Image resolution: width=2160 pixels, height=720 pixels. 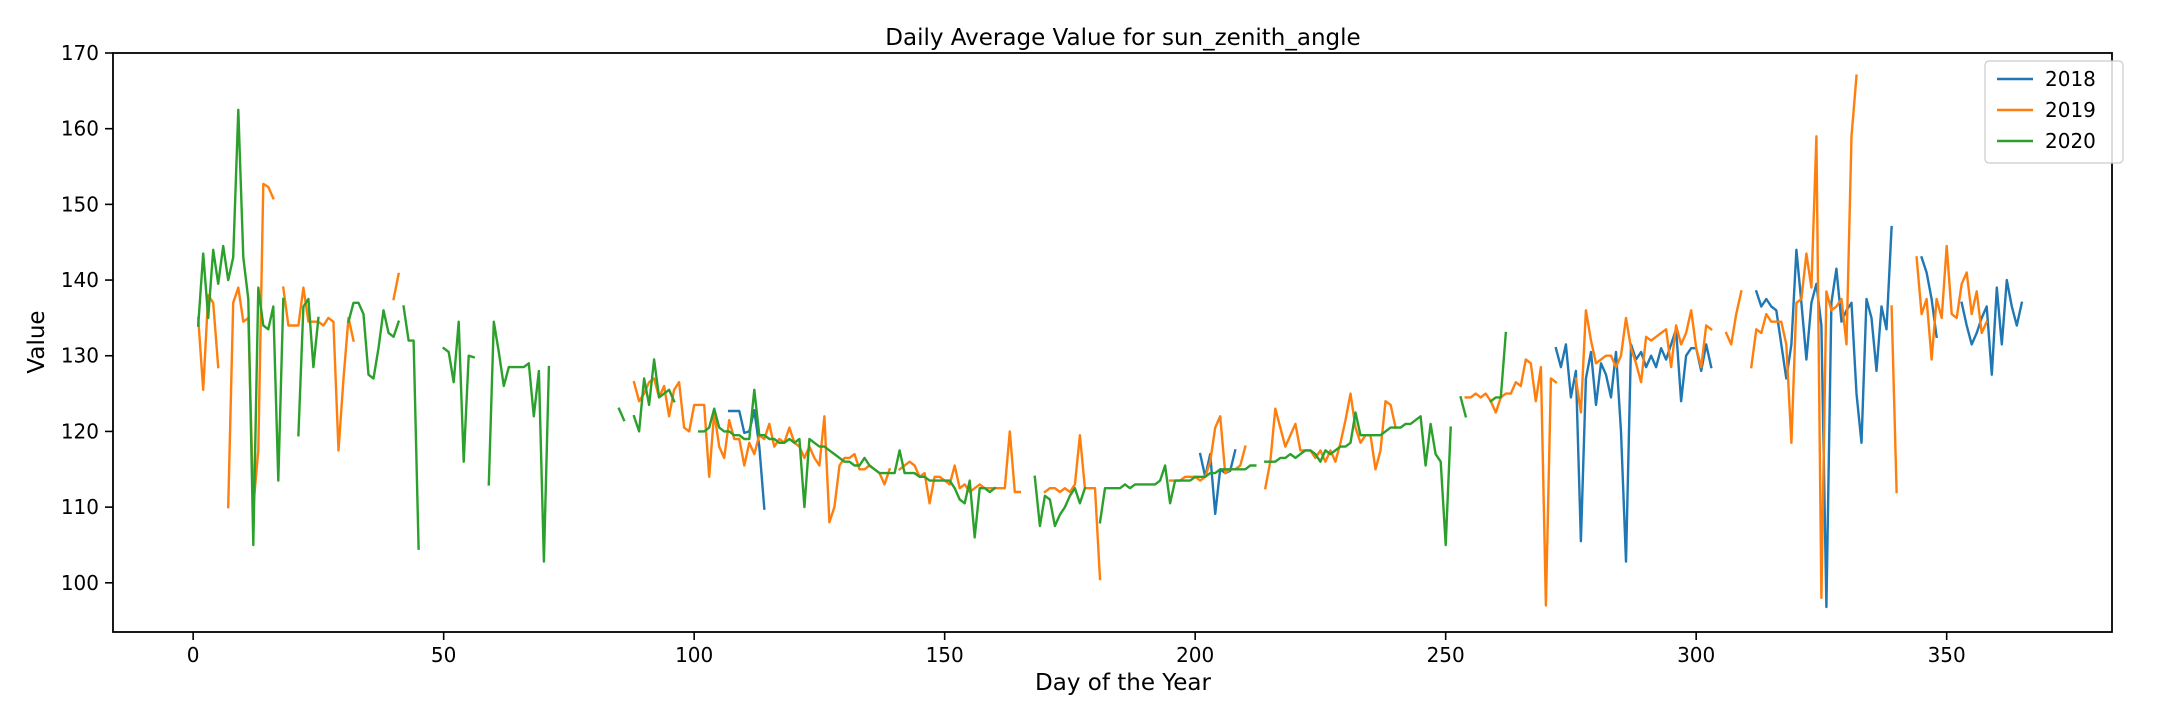 I want to click on legend-label-2018: 2018, so click(x=2070, y=79).